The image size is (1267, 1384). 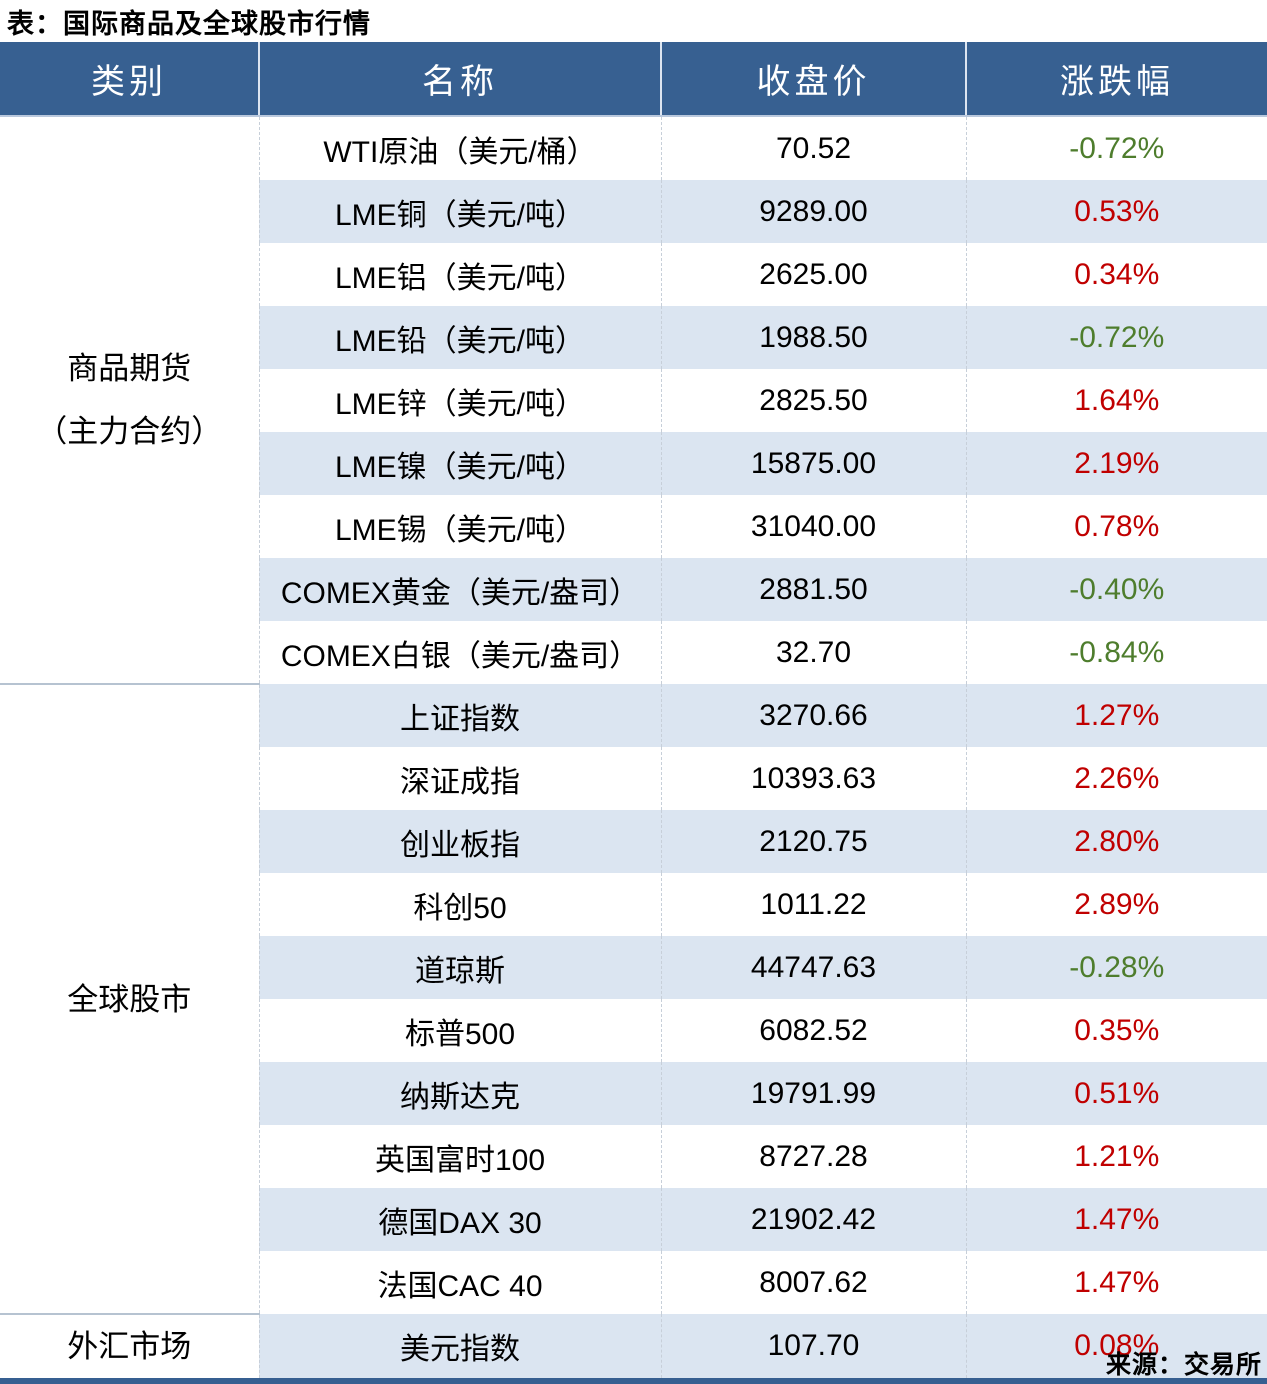 What do you see at coordinates (459, 1030) in the screenshot?
I see `name-cell: 标普500` at bounding box center [459, 1030].